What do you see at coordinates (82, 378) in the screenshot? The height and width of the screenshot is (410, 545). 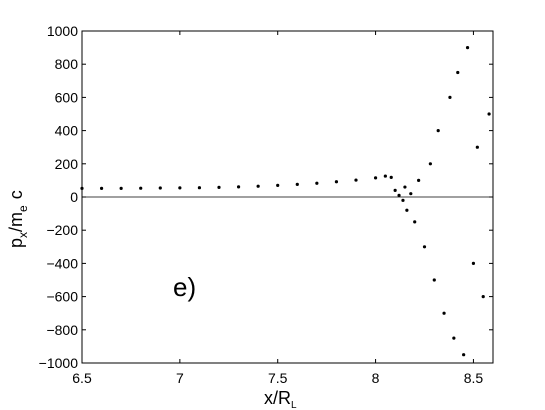 I see `x-tick-label: 6.5` at bounding box center [82, 378].